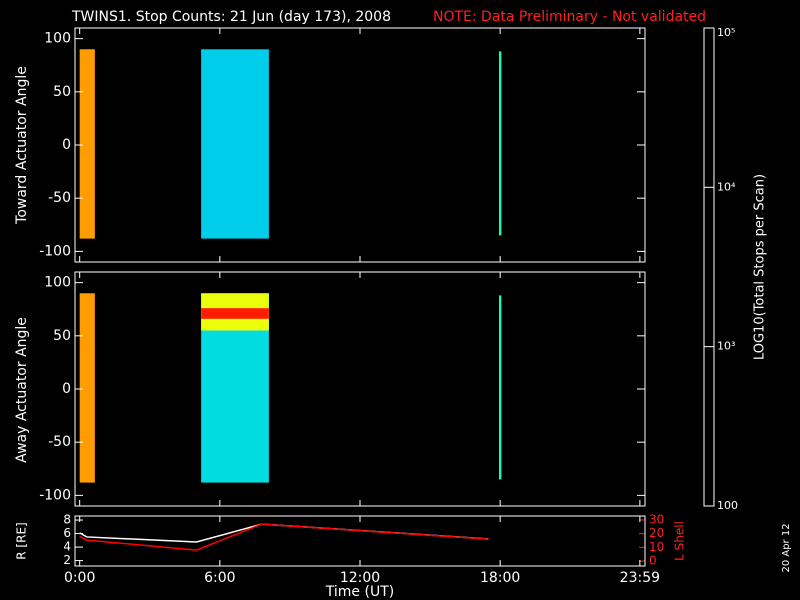 Image resolution: width=800 pixels, height=600 pixels. I want to click on colorbar-tick-label: 10³, so click(726, 346).